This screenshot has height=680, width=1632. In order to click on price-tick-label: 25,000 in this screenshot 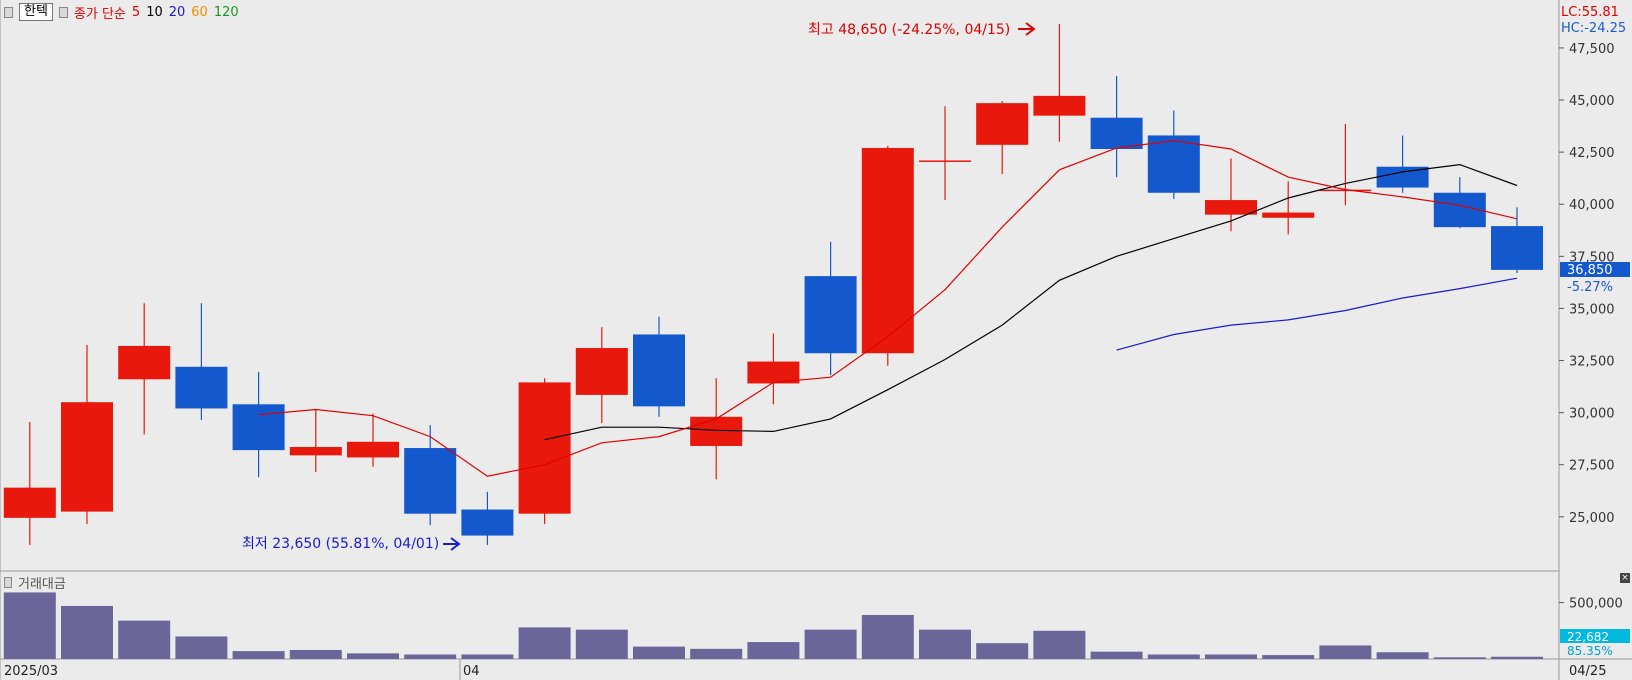, I will do `click(1592, 518)`.